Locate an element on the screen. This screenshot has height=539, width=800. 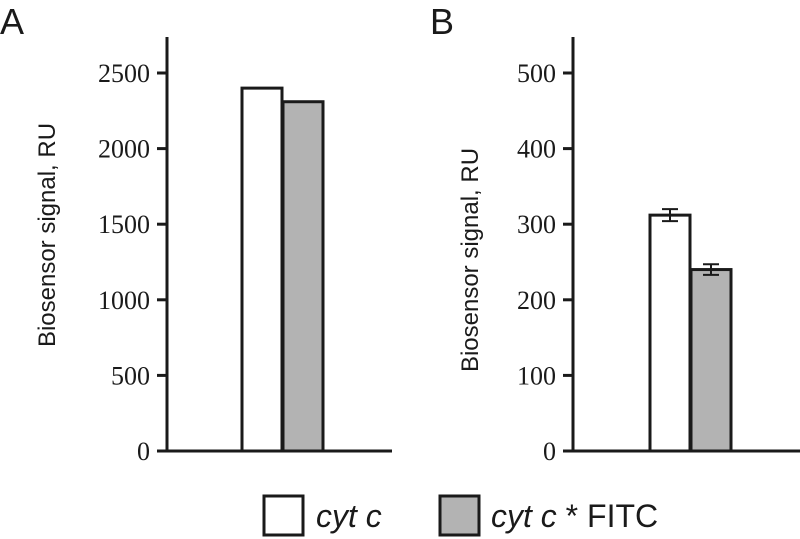
panel-a-y-tick-label-2: 1000 is located at coordinates (124, 300).